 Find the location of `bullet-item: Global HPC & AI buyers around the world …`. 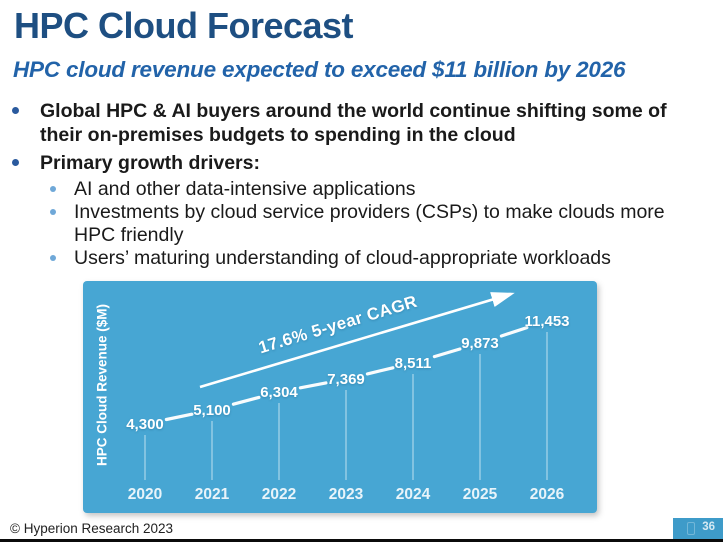

bullet-item: Global HPC & AI buyers around the world … is located at coordinates (340, 123).